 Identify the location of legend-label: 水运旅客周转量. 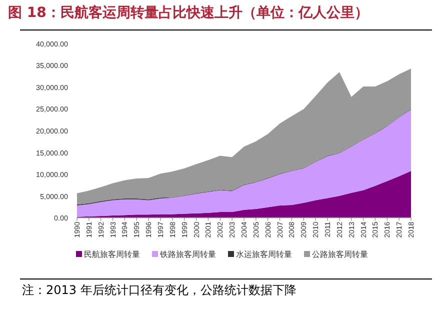
(264, 254).